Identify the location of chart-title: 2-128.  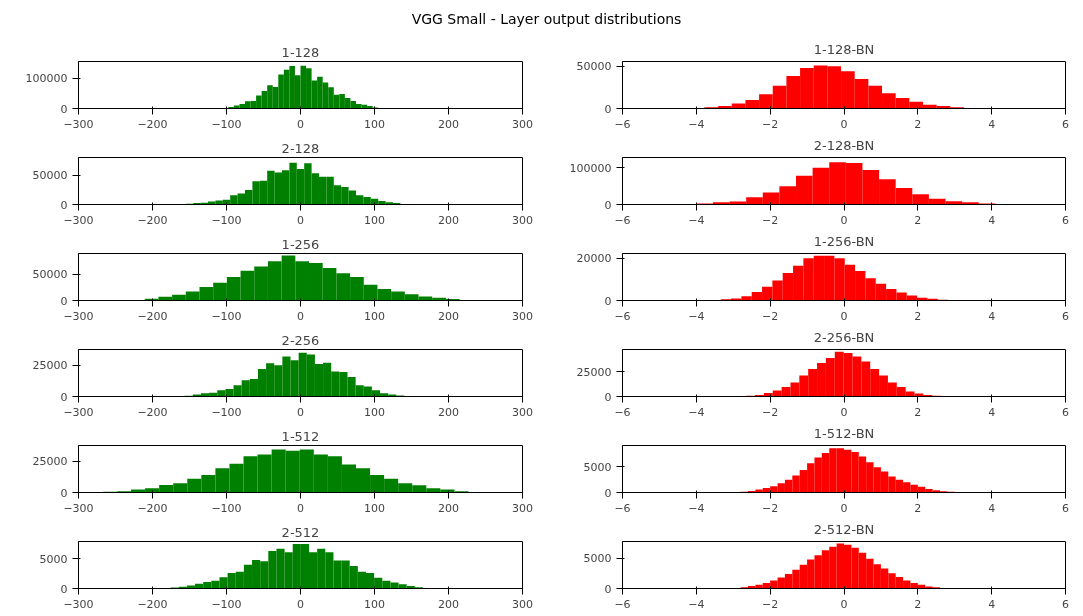
(300, 148).